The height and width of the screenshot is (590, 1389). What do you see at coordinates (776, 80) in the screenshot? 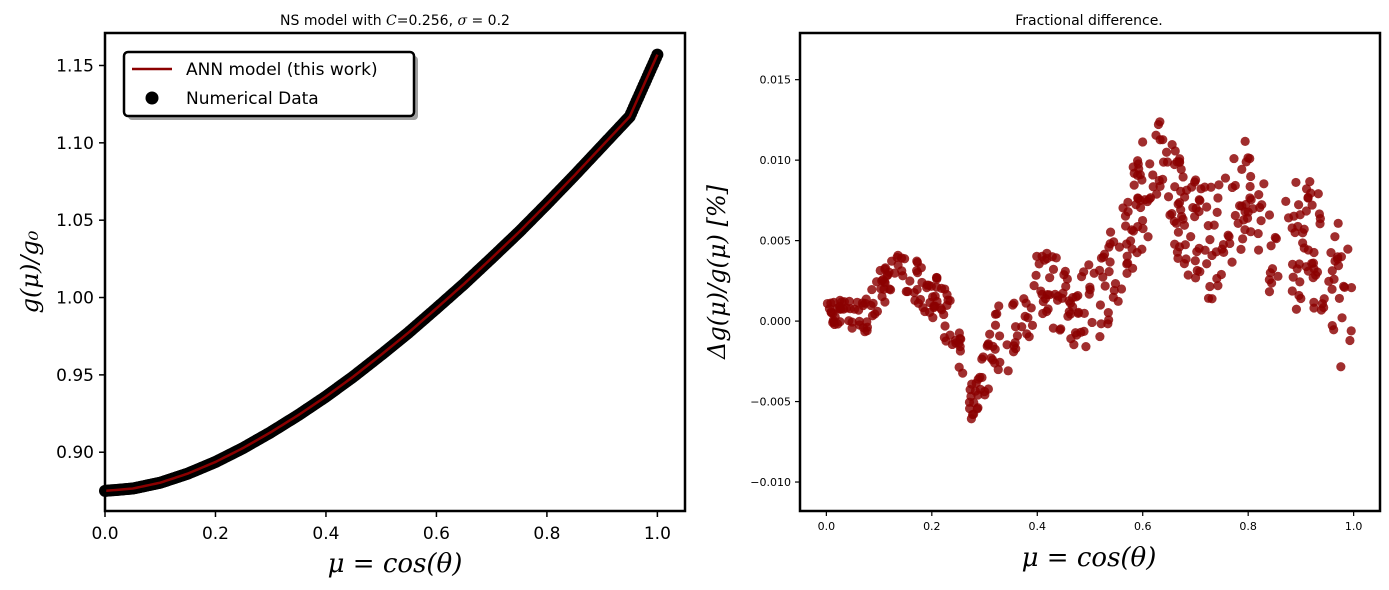
I see `y-tick-label: 0.015` at bounding box center [776, 80].